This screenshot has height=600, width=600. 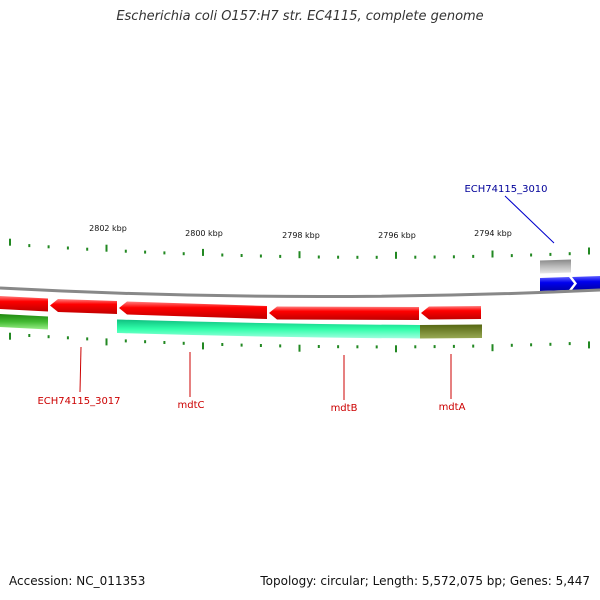 What do you see at coordinates (299, 342) in the screenshot?
I see `inner-tick-ring` at bounding box center [299, 342].